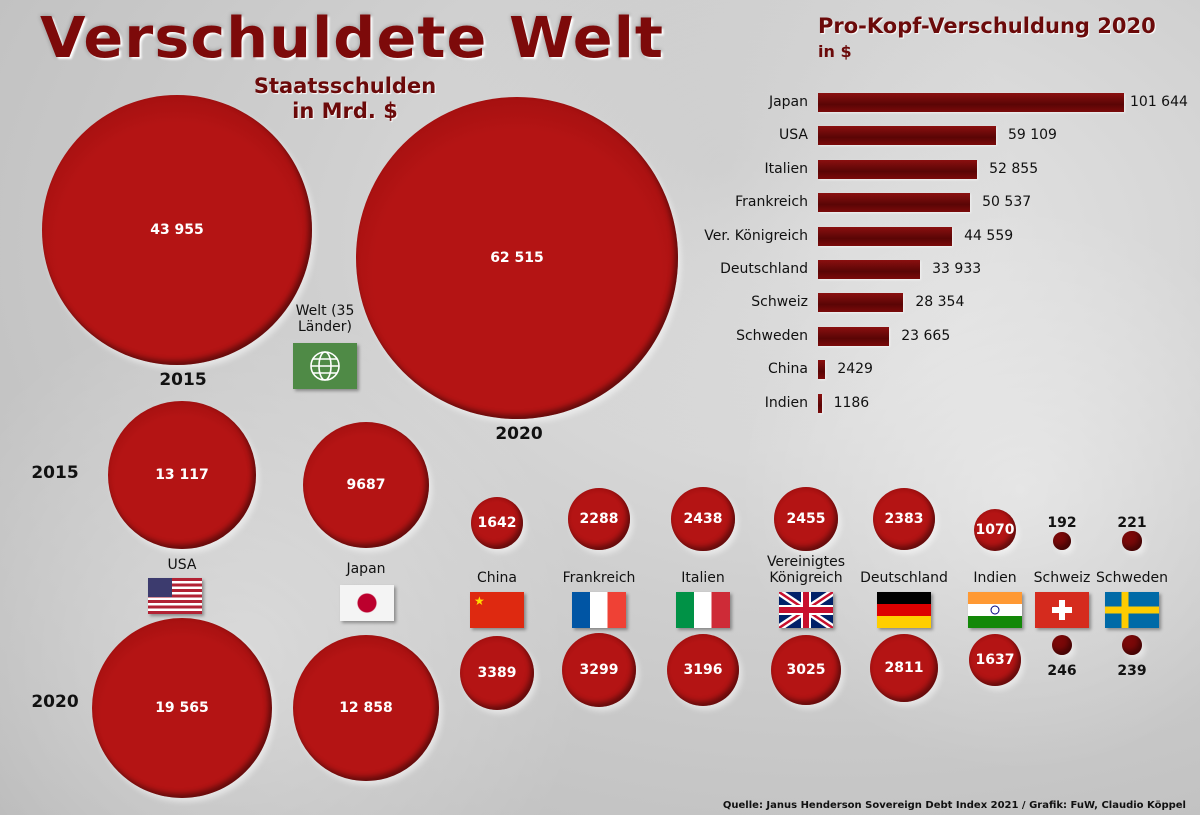 The image size is (1200, 815). What do you see at coordinates (182, 708) in the screenshot?
I see `bubble-usa-2020: 19 565` at bounding box center [182, 708].